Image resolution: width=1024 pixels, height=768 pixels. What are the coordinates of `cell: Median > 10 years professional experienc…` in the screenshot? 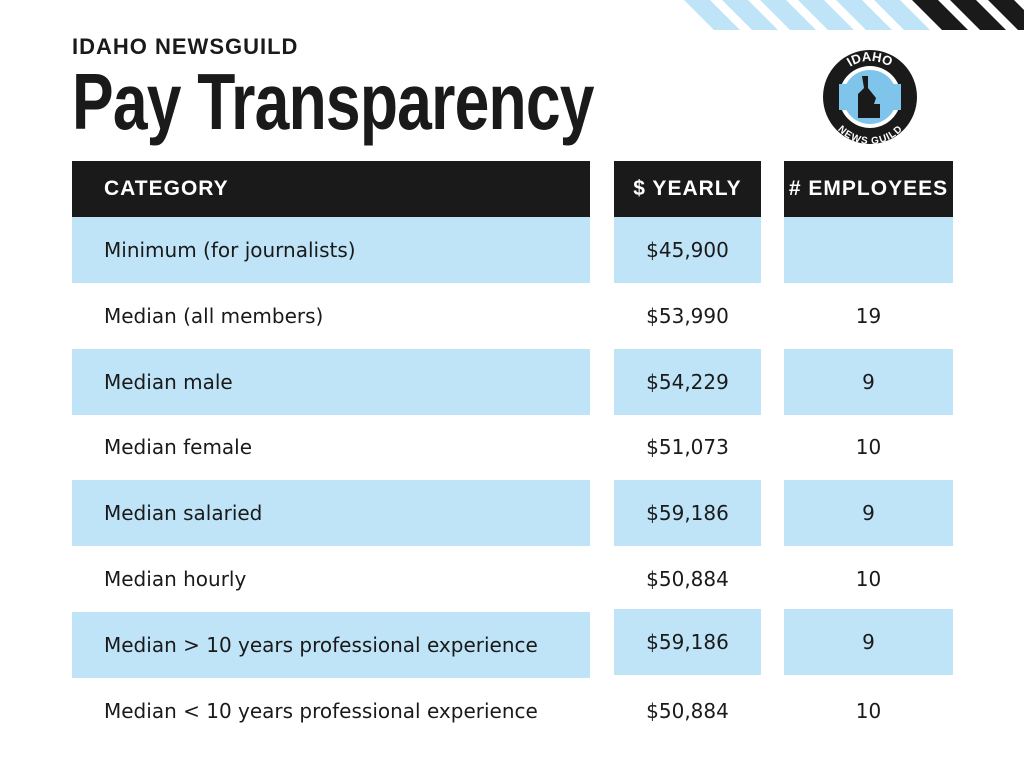 It's located at (331, 644).